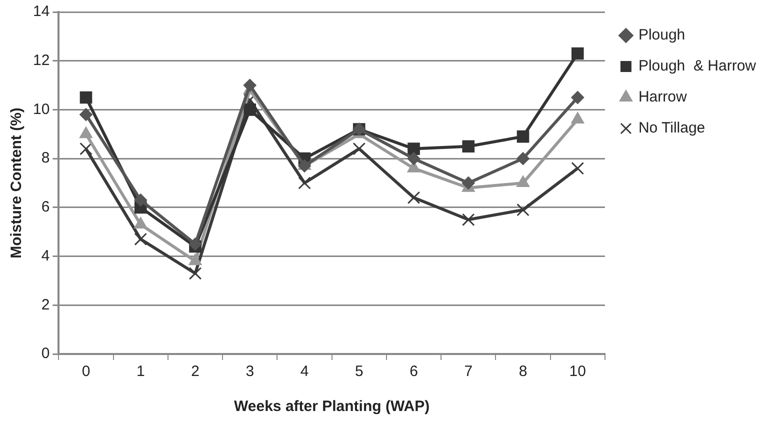 The width and height of the screenshot is (776, 430). Describe the element at coordinates (41, 109) in the screenshot. I see `y-tick-label: 10` at that location.